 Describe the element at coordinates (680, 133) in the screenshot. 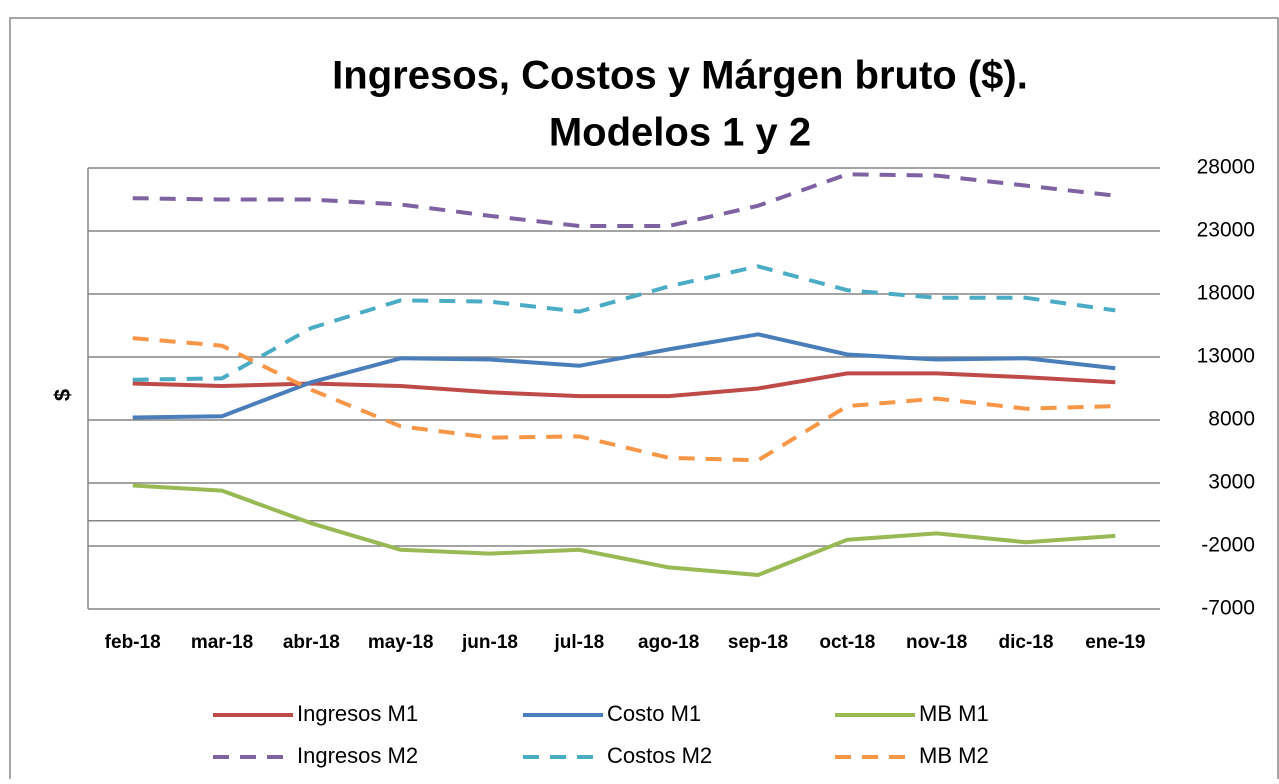

I see `chart-title: Modelos 1 y 2` at that location.